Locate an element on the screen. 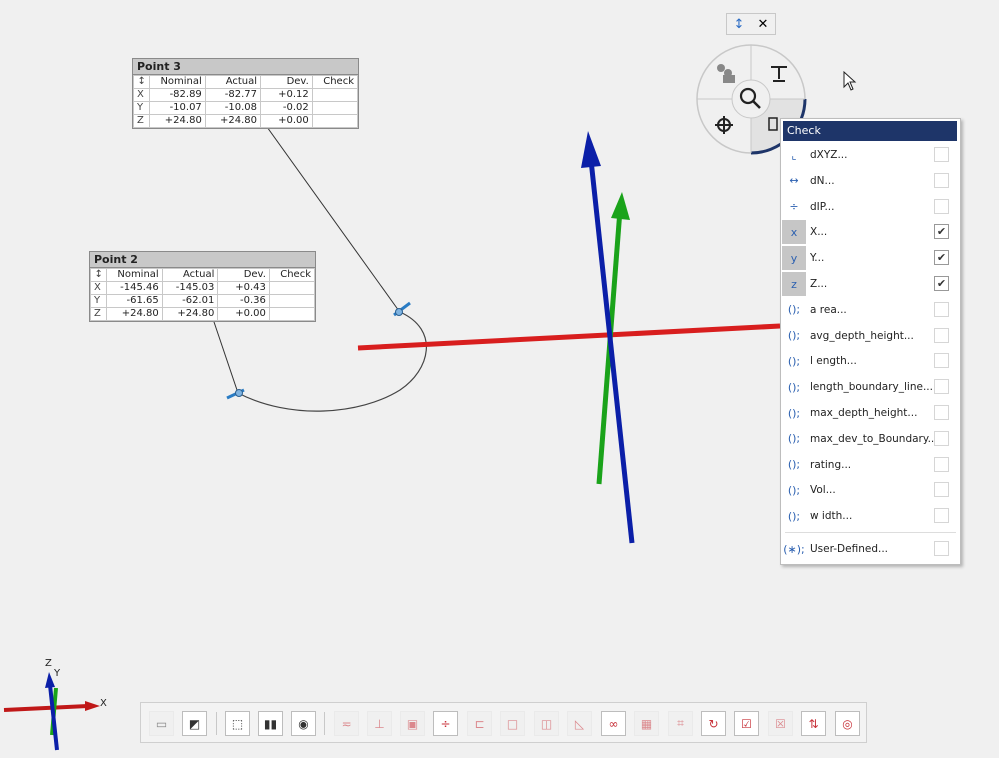 The height and width of the screenshot is (758, 999). align-button: ▮▮ is located at coordinates (270, 723).